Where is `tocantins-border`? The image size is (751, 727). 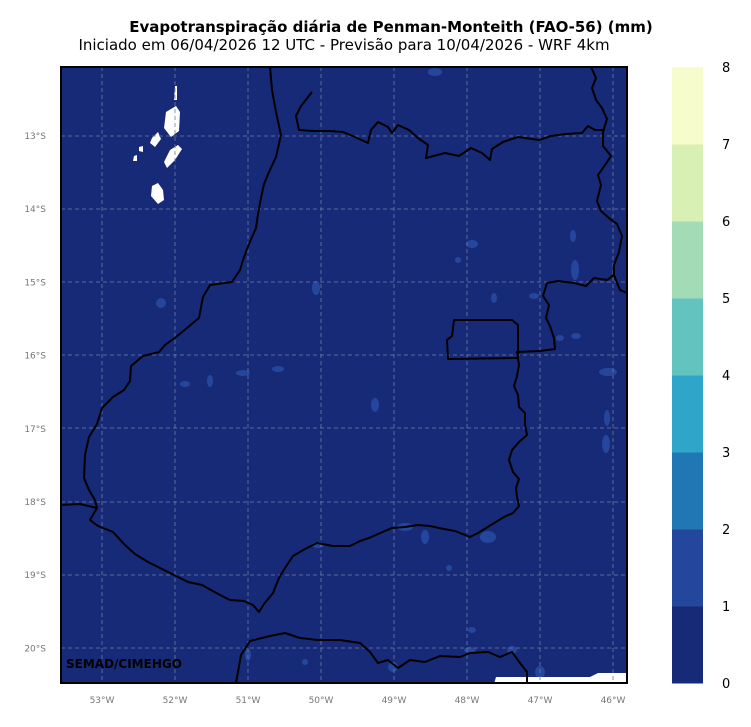 tocantins-border is located at coordinates (450, 126).